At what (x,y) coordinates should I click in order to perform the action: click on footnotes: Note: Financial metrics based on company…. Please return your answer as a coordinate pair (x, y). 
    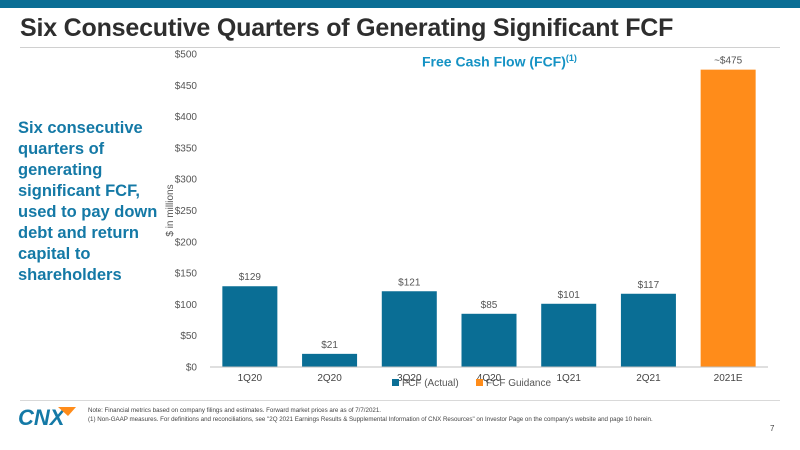
    Looking at the image, I should click on (433, 415).